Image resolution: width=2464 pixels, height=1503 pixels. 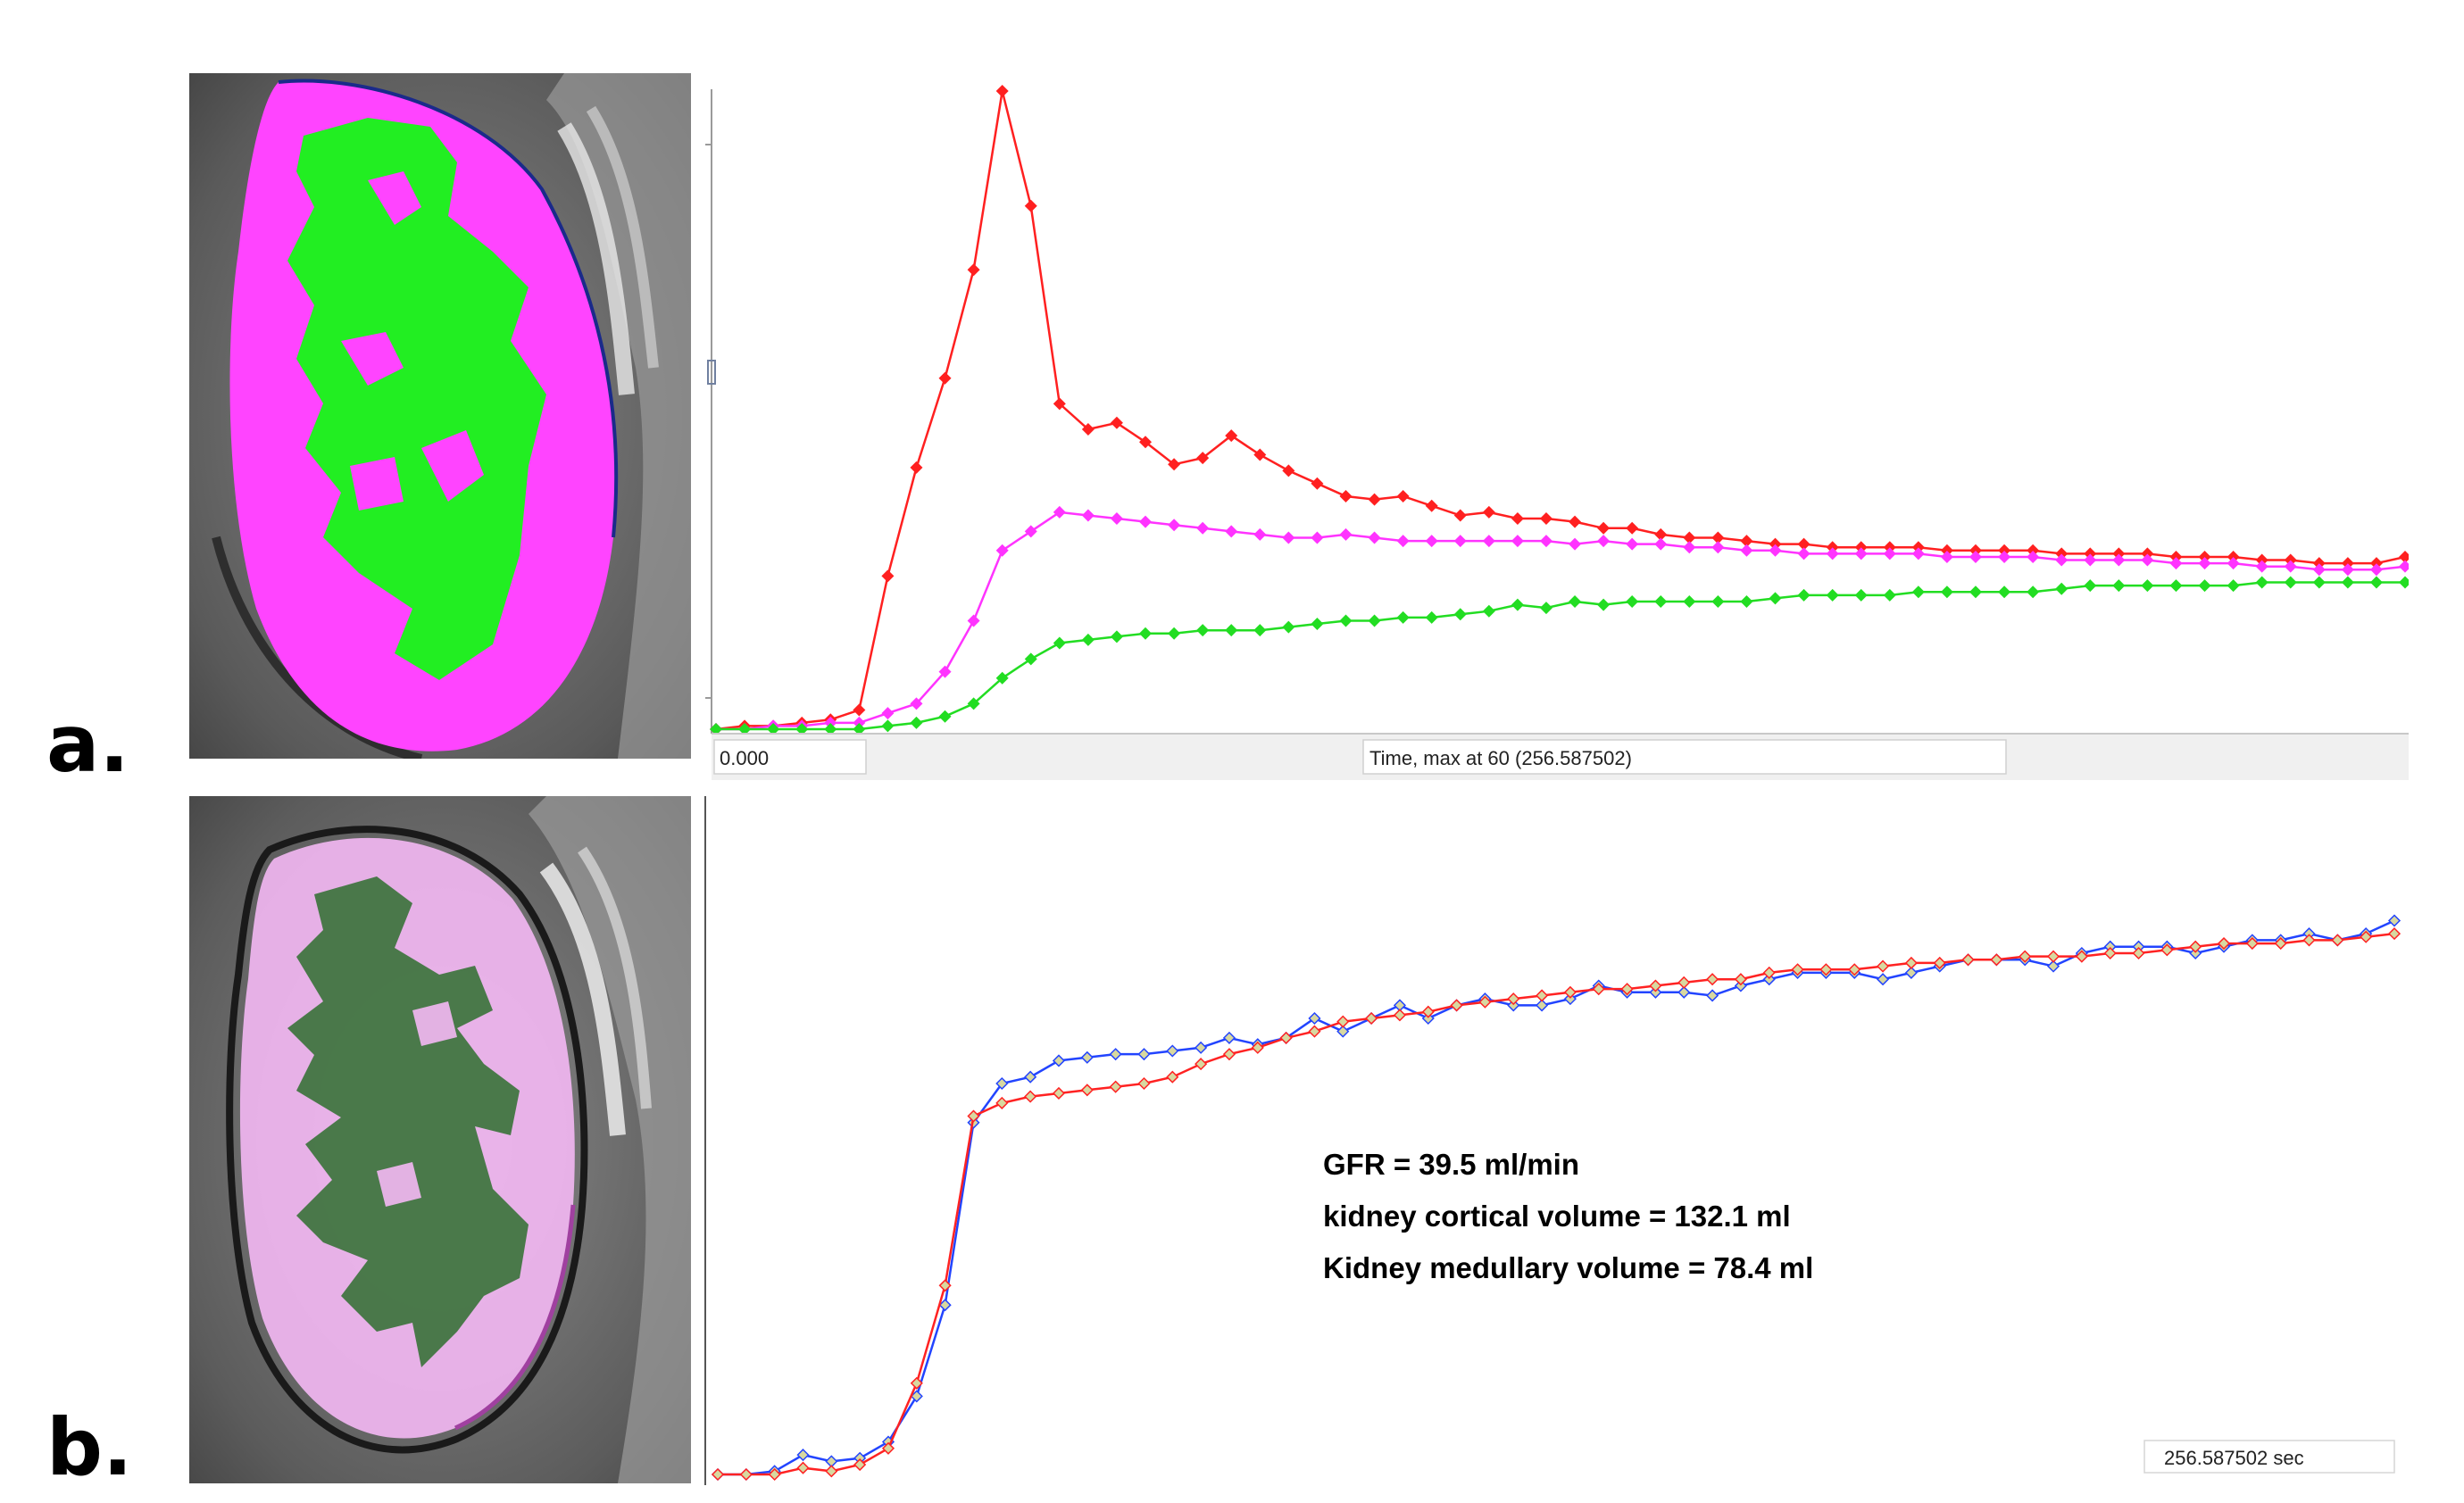 What do you see at coordinates (790, 757) in the screenshot?
I see `x-start-field` at bounding box center [790, 757].